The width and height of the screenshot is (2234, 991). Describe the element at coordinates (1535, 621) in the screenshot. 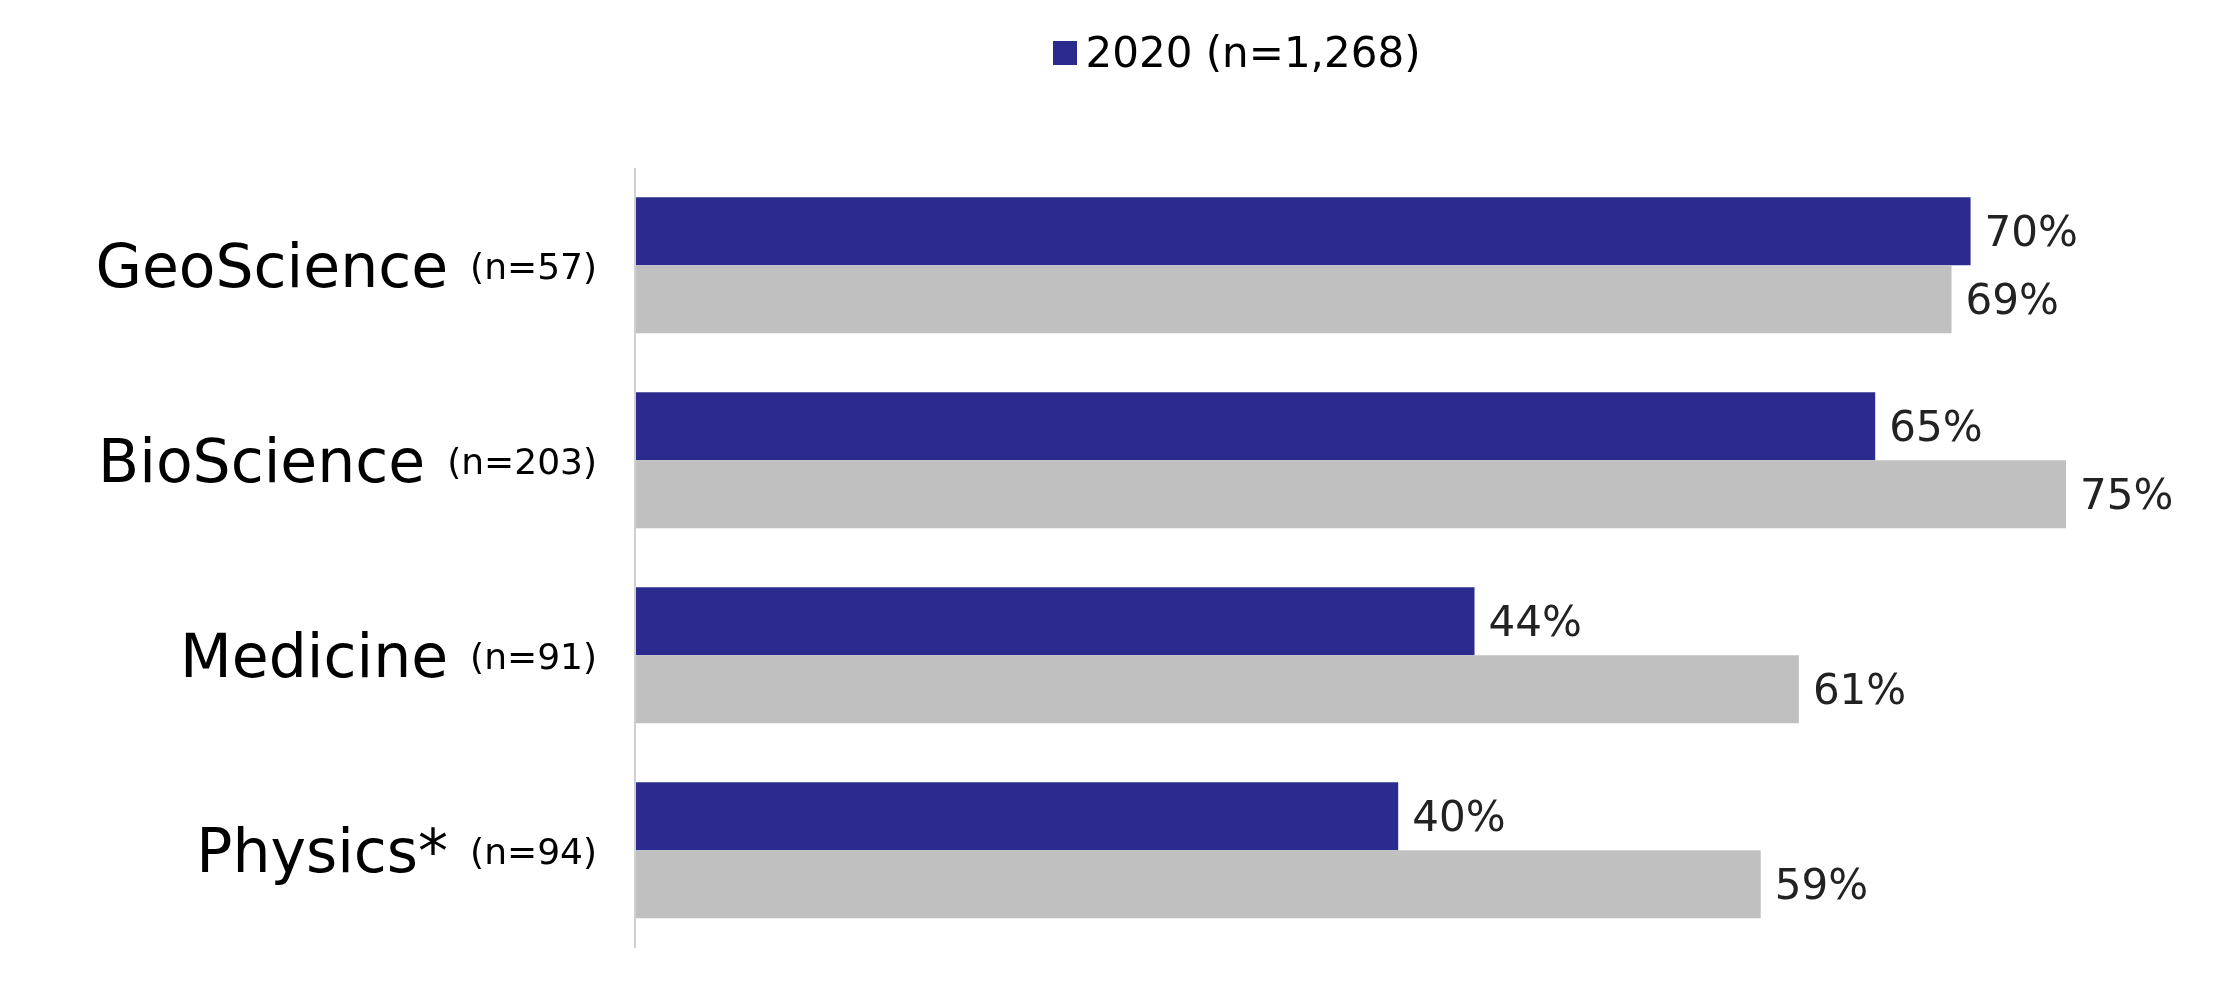

I see `data-label: 44%` at that location.